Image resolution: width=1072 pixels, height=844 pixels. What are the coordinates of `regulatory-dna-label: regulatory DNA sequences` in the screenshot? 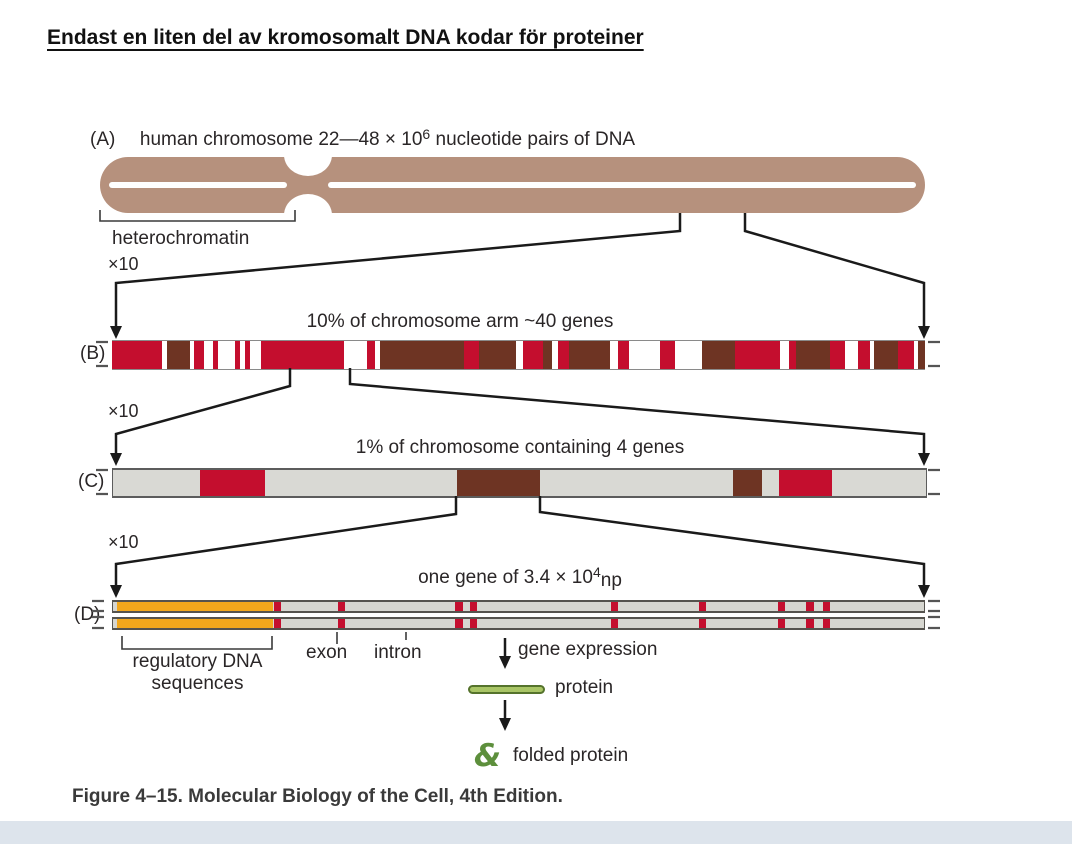 It's located at (197, 672).